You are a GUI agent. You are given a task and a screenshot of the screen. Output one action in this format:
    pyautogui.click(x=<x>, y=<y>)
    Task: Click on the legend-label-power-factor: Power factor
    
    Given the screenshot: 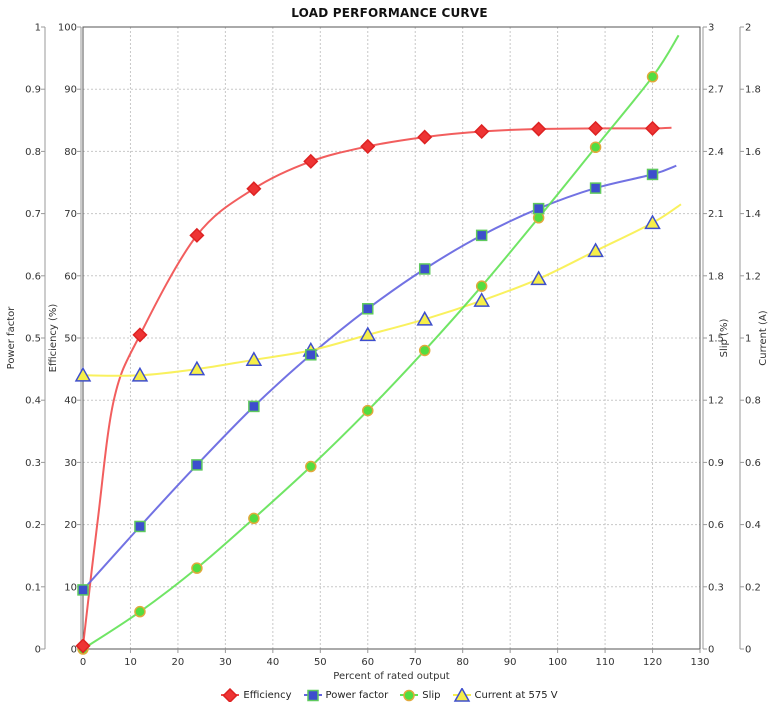 What is the action you would take?
    pyautogui.click(x=357, y=695)
    